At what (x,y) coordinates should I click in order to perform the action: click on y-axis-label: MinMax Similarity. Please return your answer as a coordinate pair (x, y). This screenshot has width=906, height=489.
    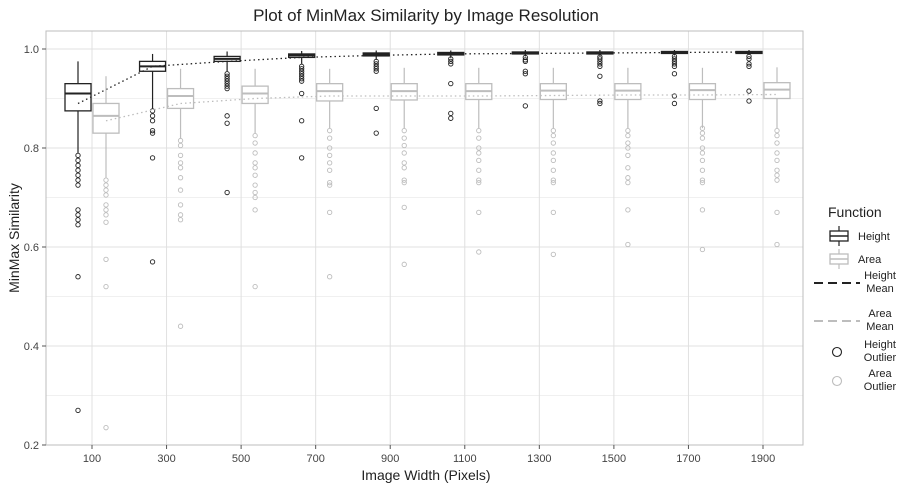
    Looking at the image, I should click on (14, 238).